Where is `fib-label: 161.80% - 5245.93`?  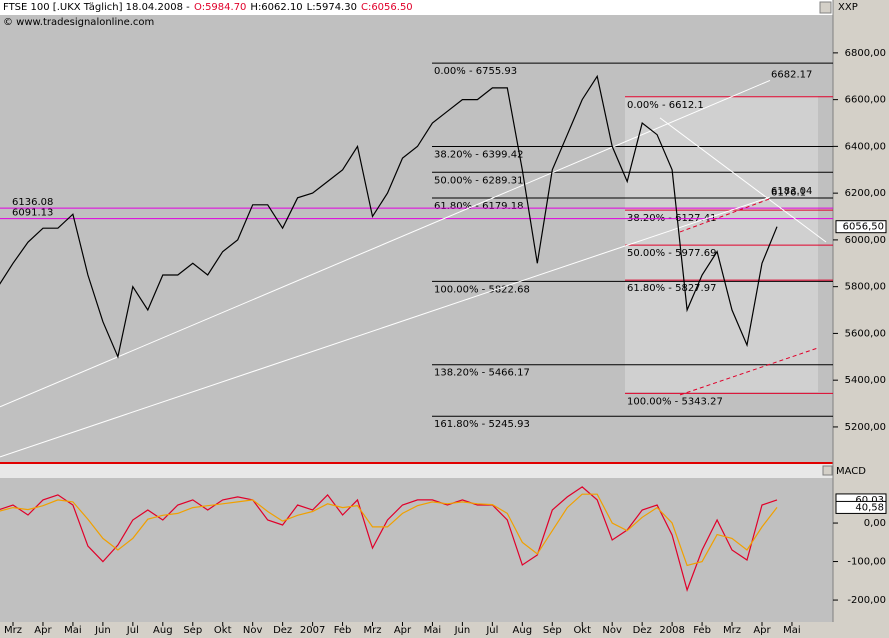 fib-label: 161.80% - 5245.93 is located at coordinates (482, 424).